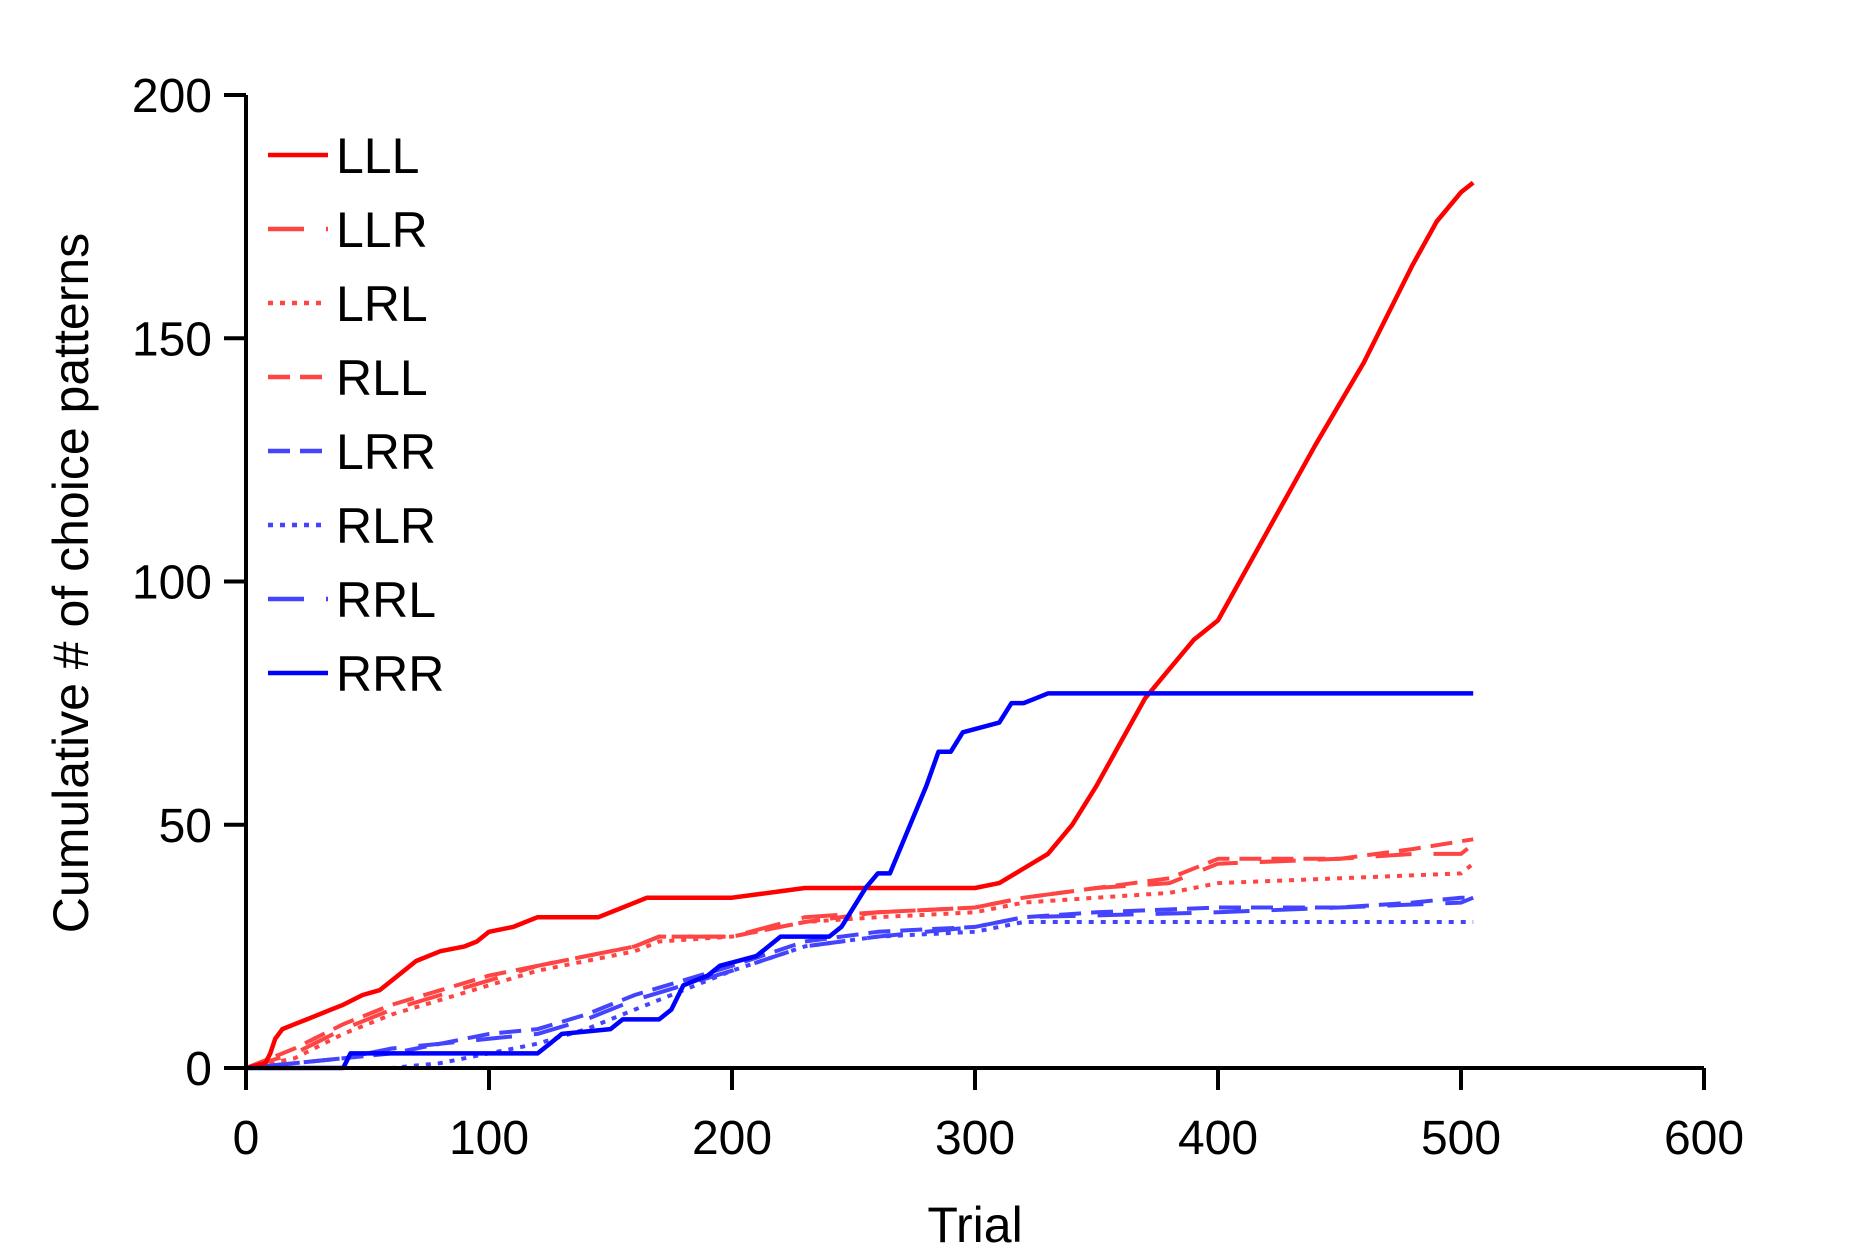 The height and width of the screenshot is (1250, 1875). Describe the element at coordinates (975, 1138) in the screenshot. I see `x-tick-label: 300` at that location.